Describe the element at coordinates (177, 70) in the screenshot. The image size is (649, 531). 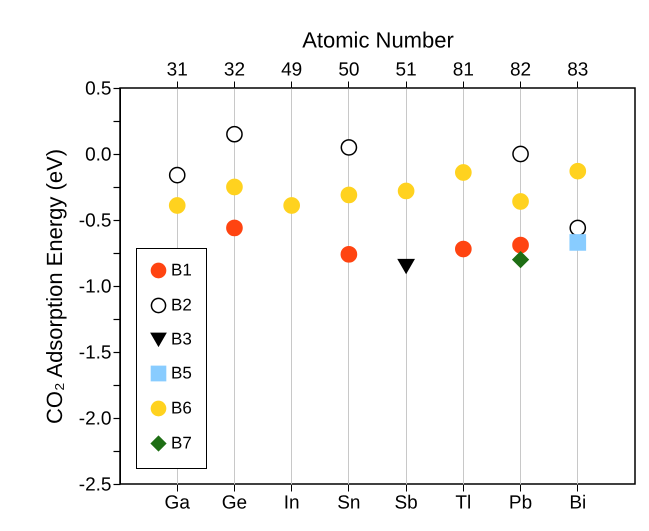
I see `annotation: 31` at that location.